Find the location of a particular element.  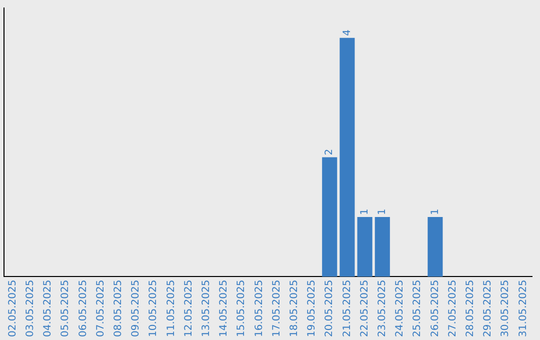

x-tick-label: 04.05.2025 is located at coordinates (48, 309).